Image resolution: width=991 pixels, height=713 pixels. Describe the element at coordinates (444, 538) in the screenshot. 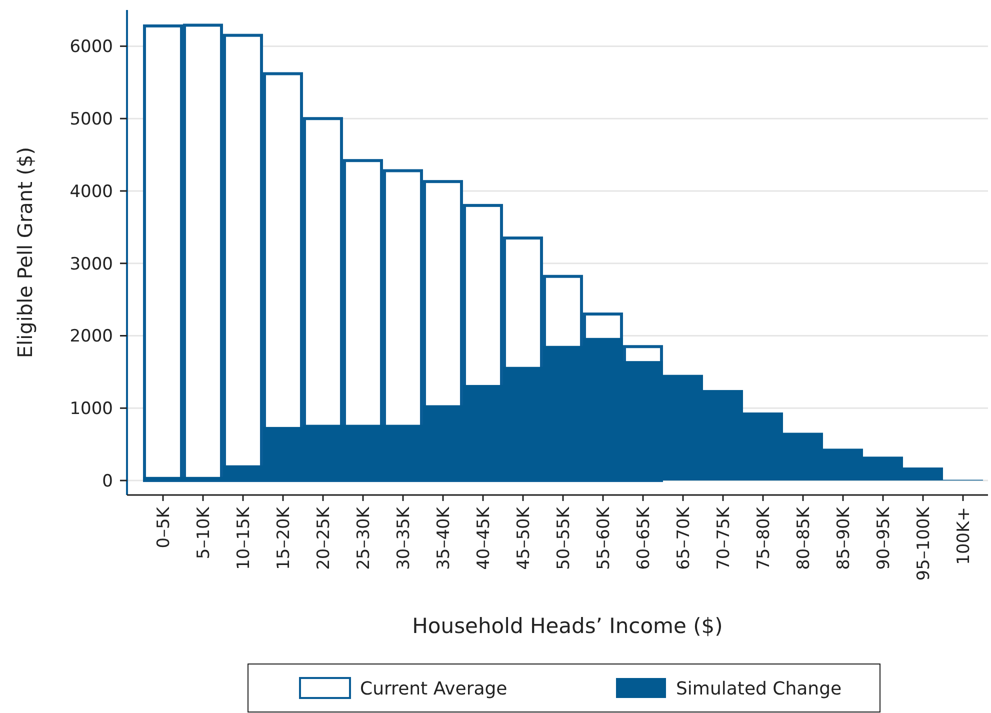

I see `x-tick-label: 35–40K` at that location.